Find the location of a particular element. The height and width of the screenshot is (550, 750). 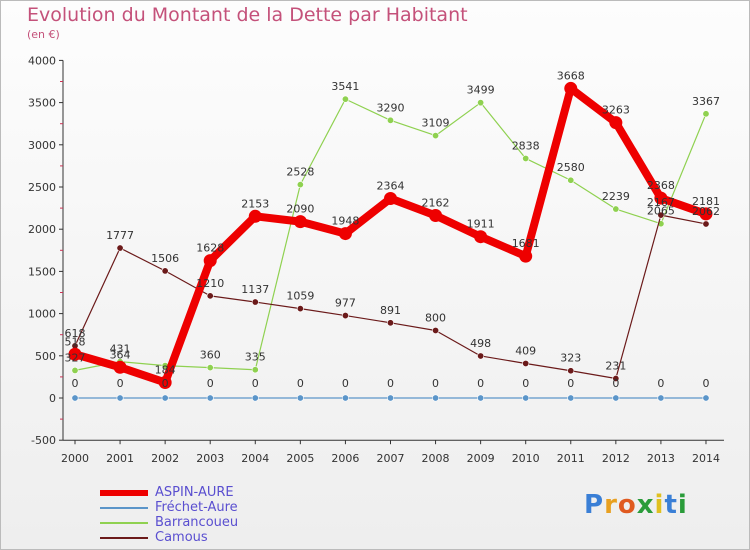

legend-item-aspin-aure: ASPIN-AURE is located at coordinates (200, 493).